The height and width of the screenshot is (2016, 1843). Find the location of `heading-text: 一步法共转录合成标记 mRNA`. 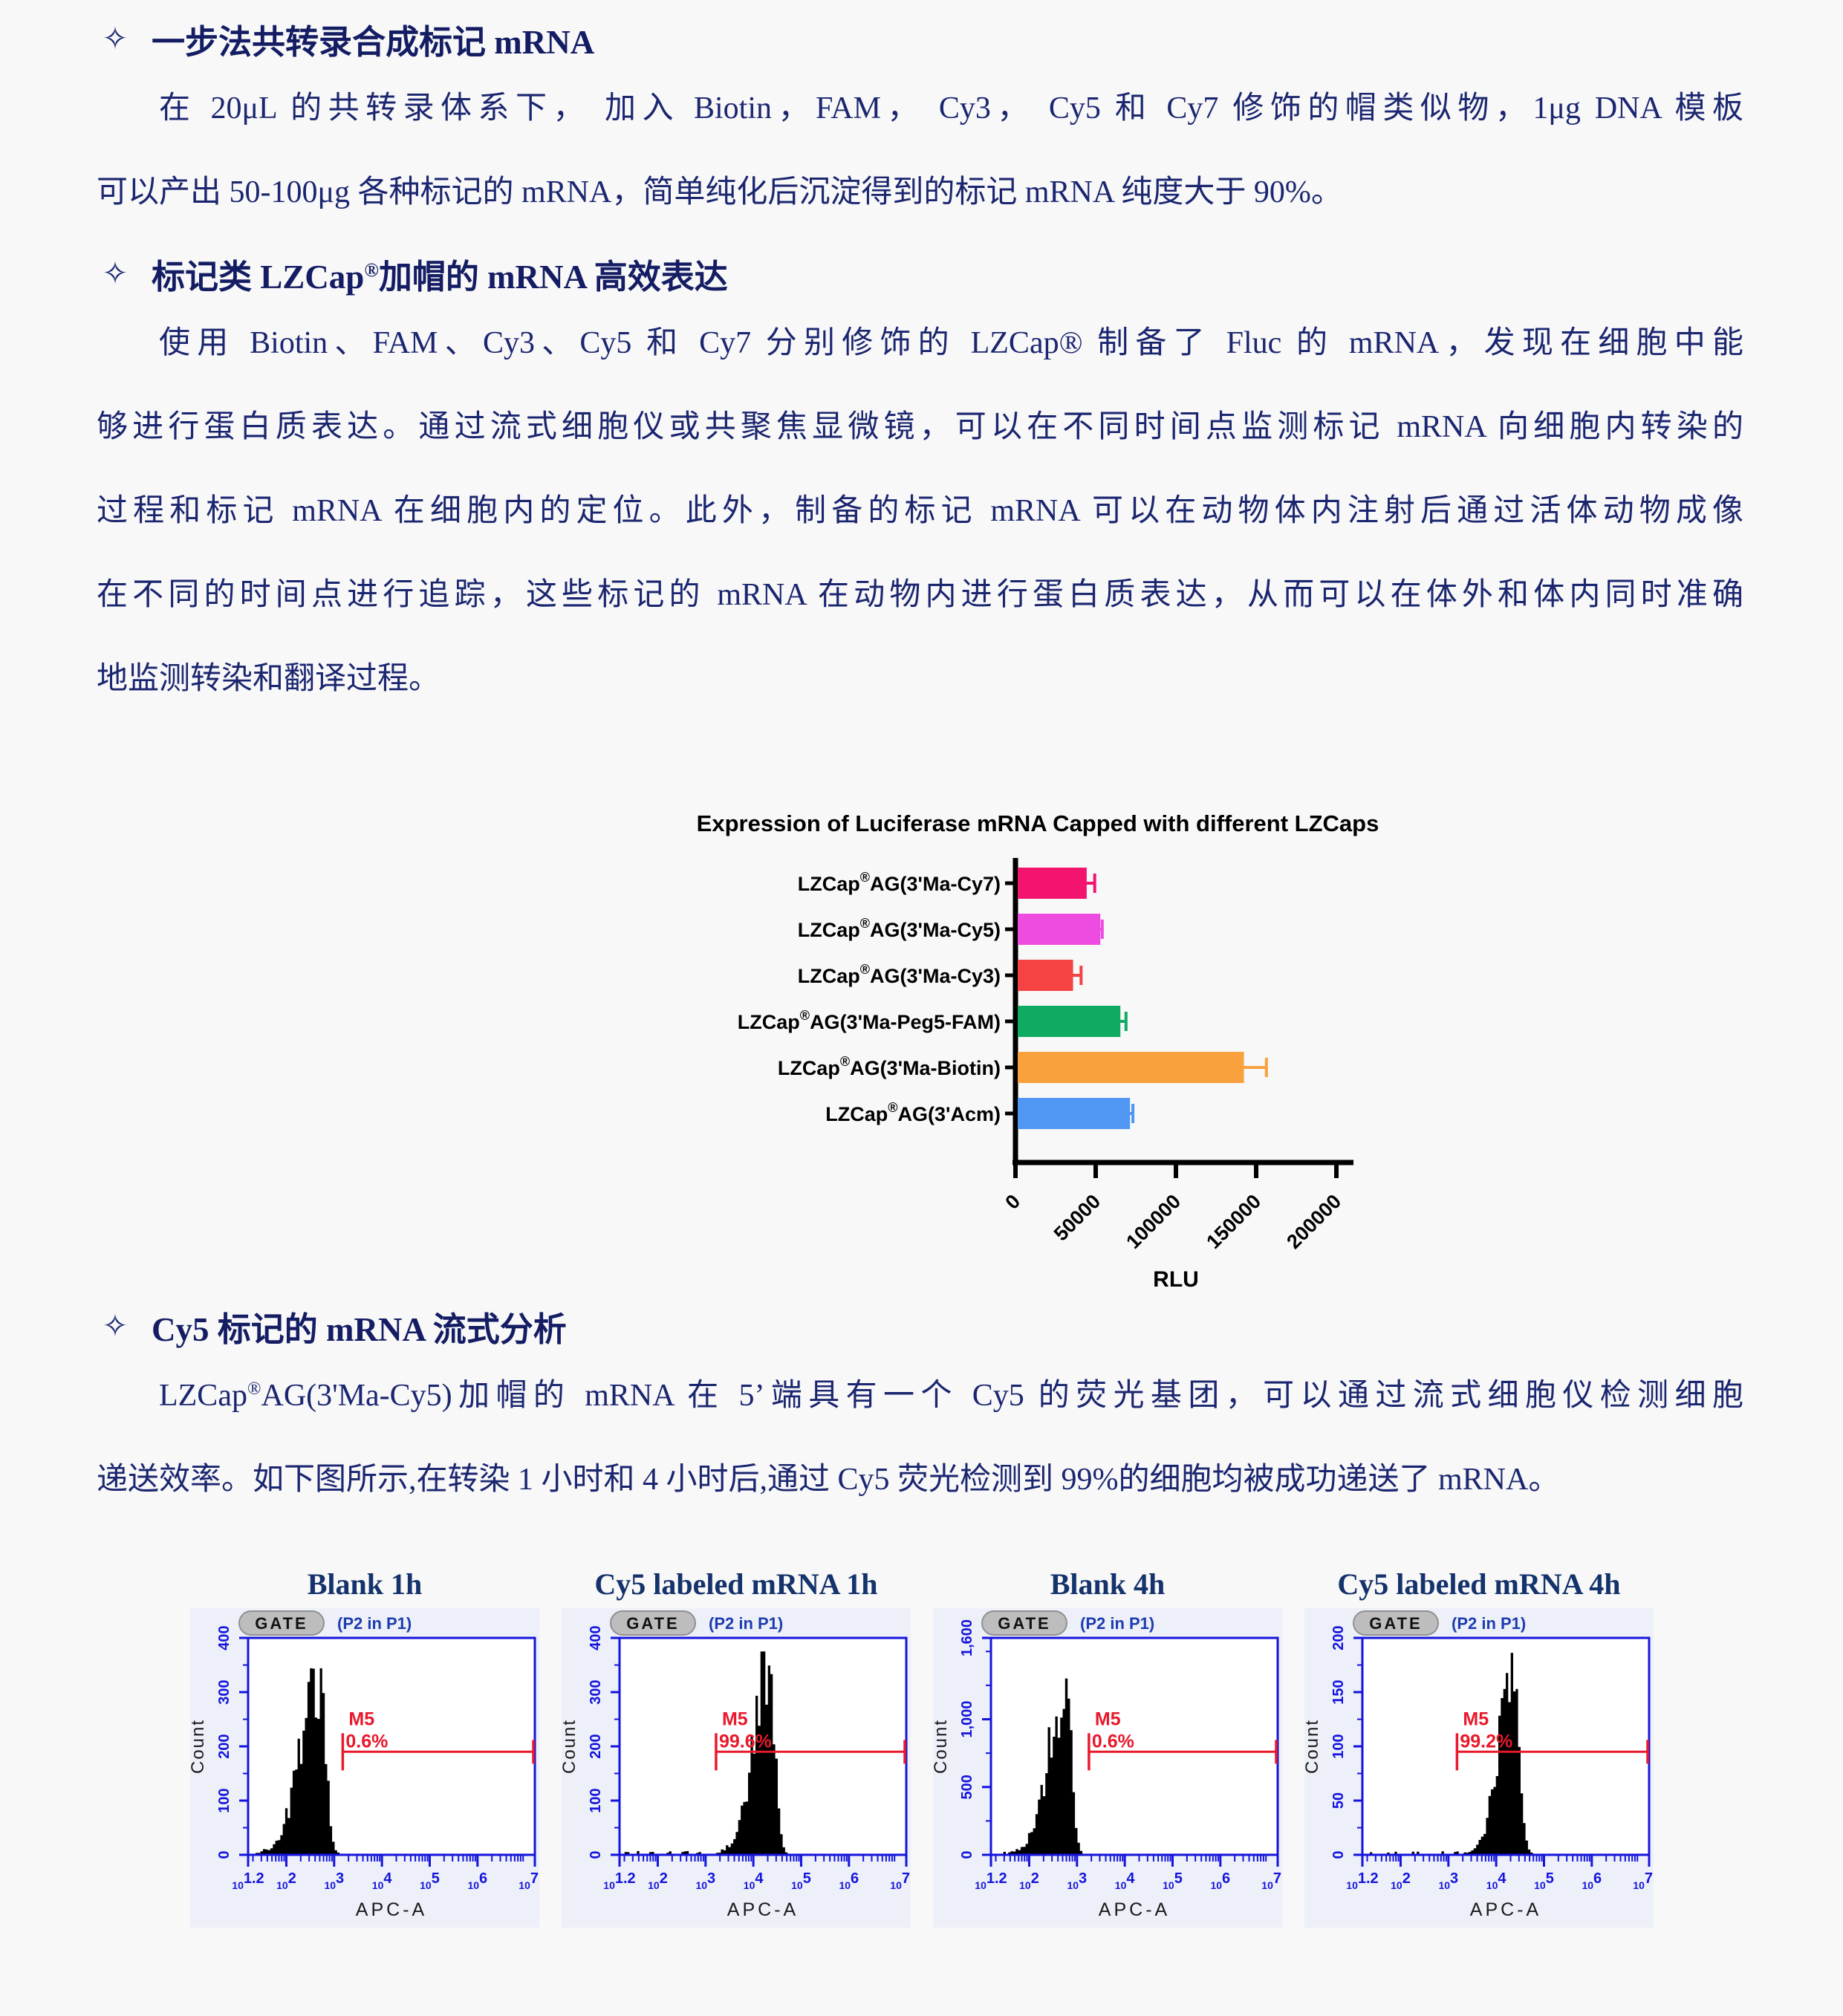

heading-text: 一步法共转录合成标记 mRNA is located at coordinates (373, 42).